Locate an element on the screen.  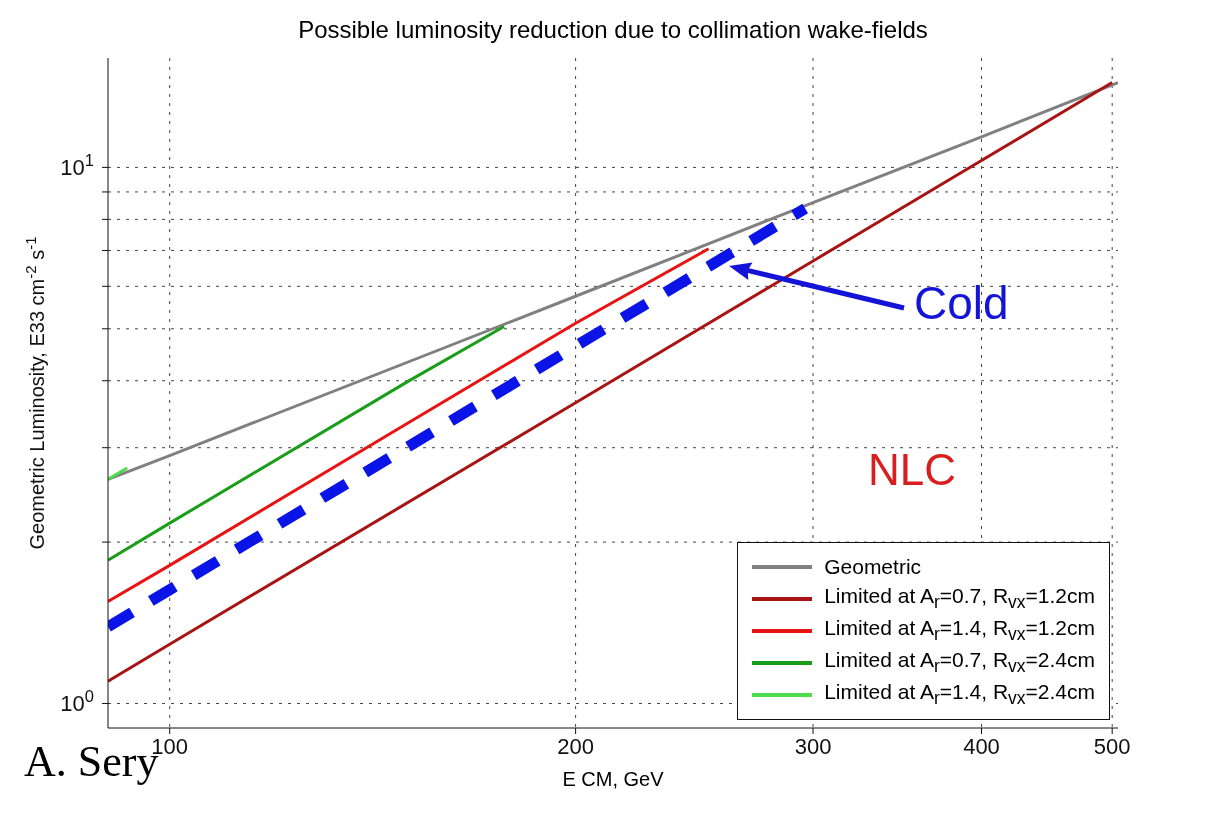
legend-label: Geometric is located at coordinates (873, 567).